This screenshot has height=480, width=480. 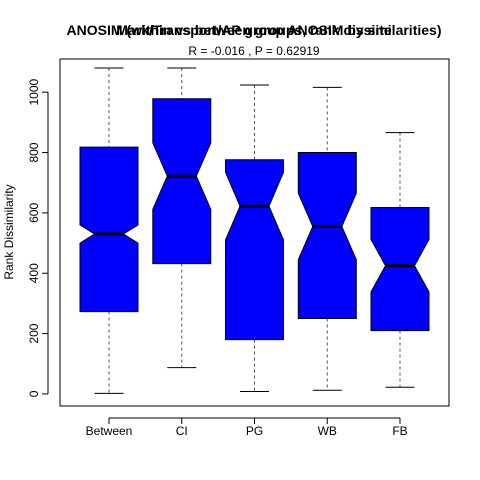 What do you see at coordinates (34, 92) in the screenshot?
I see `y-tick-label: 1000` at bounding box center [34, 92].